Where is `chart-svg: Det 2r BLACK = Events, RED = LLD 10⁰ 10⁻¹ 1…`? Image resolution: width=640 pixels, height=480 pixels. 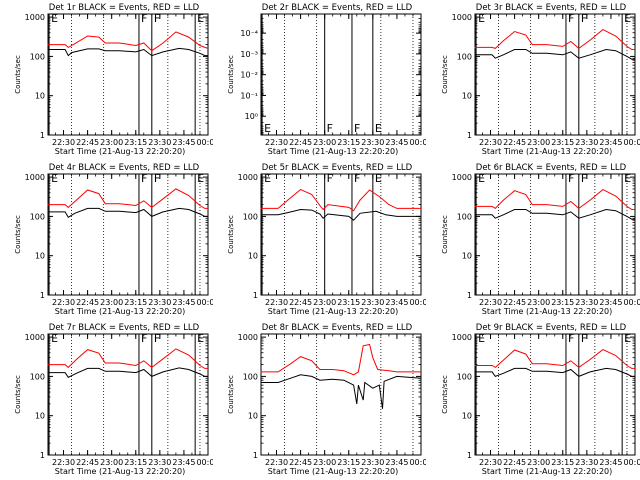 chart-svg: Det 2r BLACK = Events, RED = LLD 10⁰ 10⁻¹ 1… is located at coordinates (326, 79).